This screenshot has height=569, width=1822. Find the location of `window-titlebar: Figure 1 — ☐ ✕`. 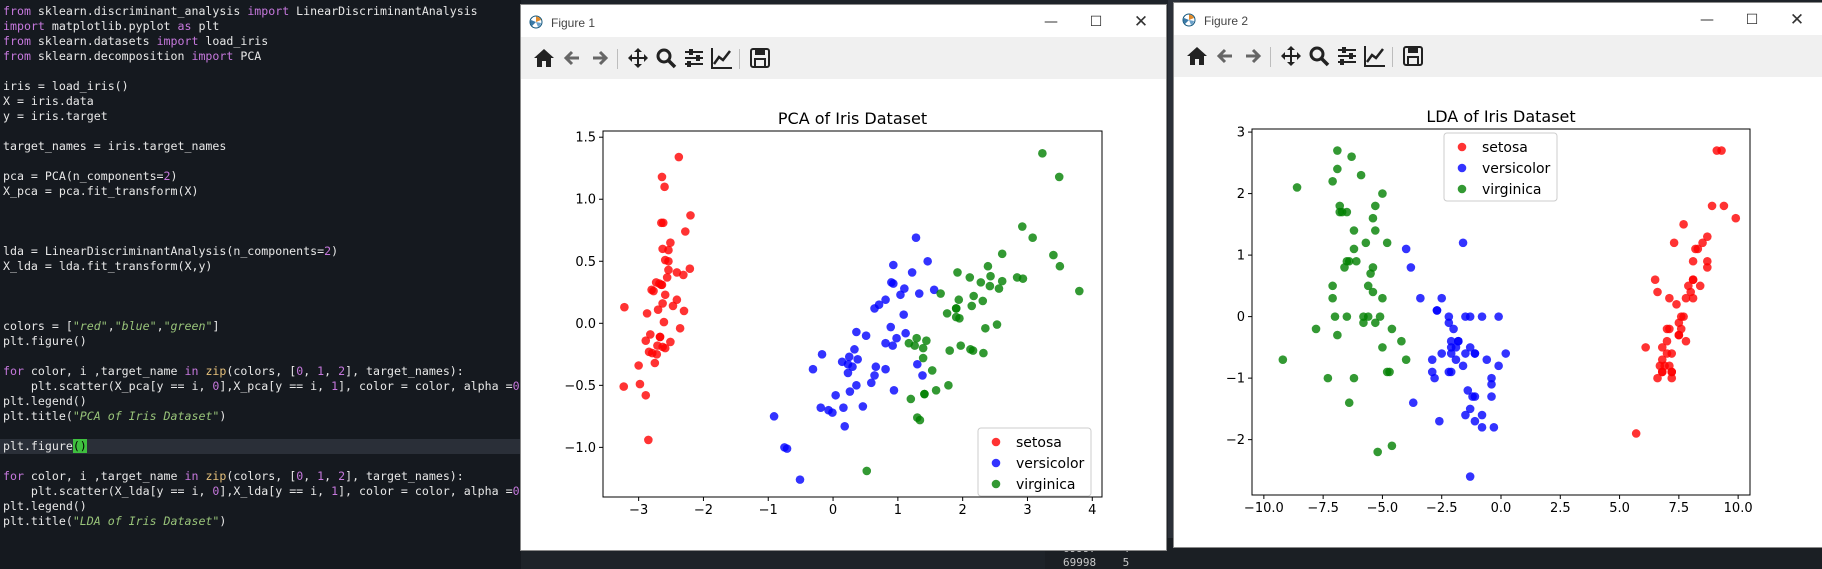

window-titlebar: Figure 1 — ☐ ✕ is located at coordinates (843, 21).